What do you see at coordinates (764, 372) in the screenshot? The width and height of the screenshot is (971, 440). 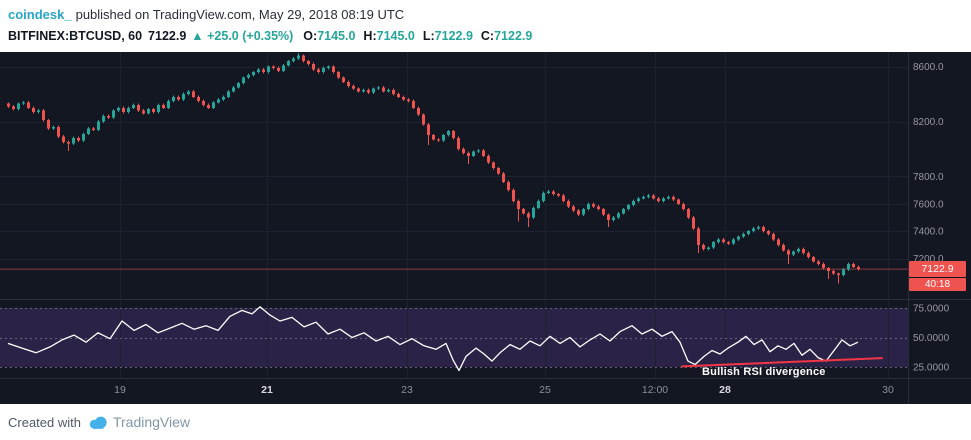 I see `rsi-divergence-label: Bullish RSI divergence` at bounding box center [764, 372].